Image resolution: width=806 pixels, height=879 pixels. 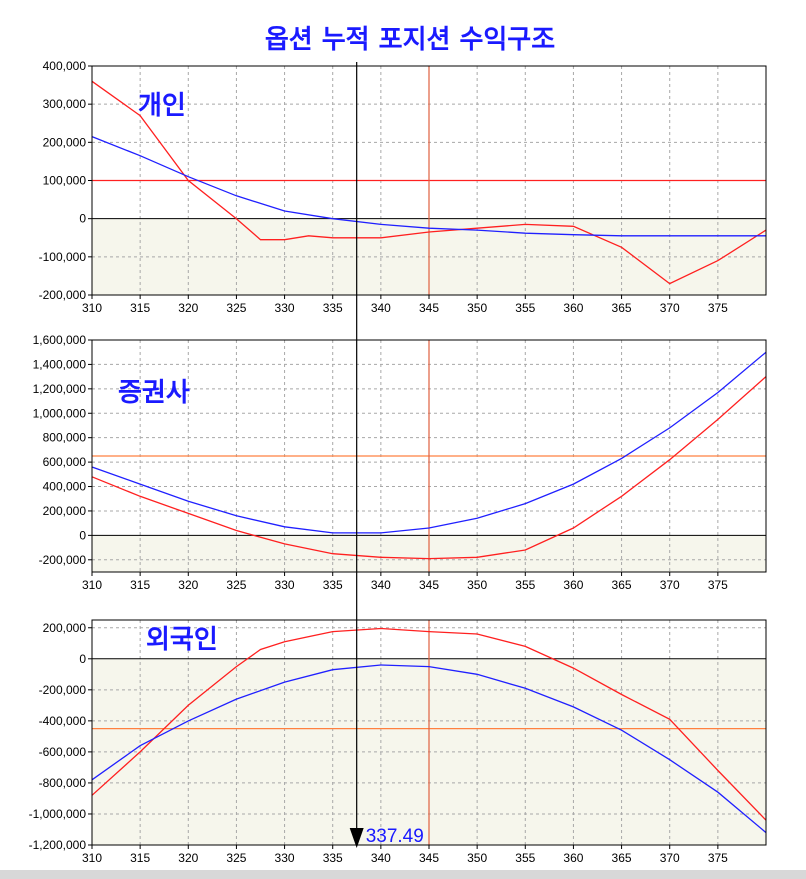 I want to click on y-tick-label: 100,000, so click(x=65, y=181).